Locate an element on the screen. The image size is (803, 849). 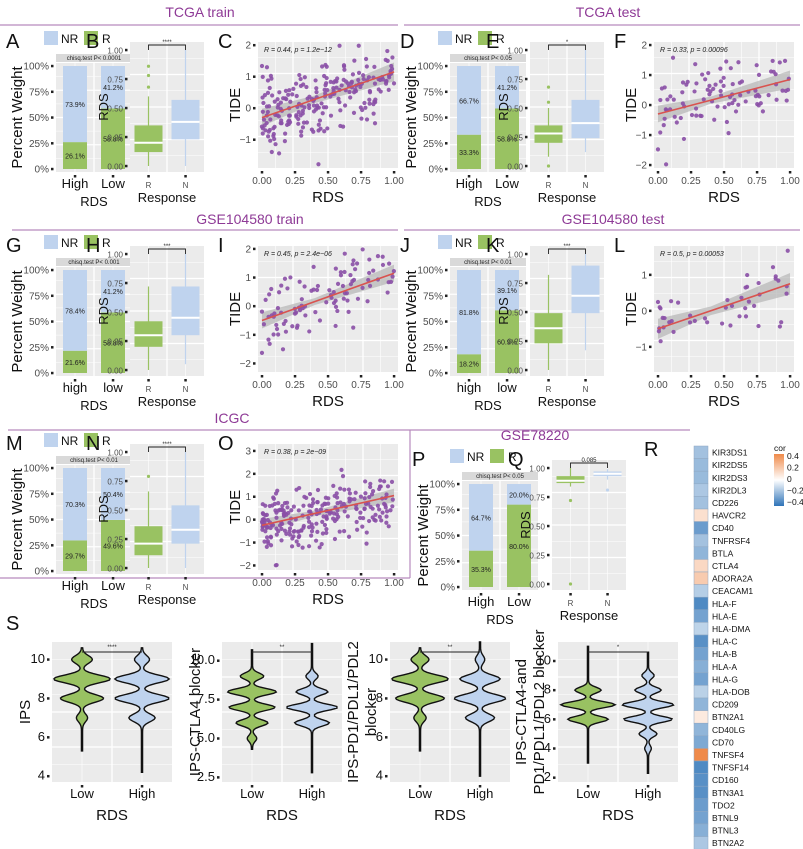
row-label: CTLA4 is located at coordinates (725, 566).